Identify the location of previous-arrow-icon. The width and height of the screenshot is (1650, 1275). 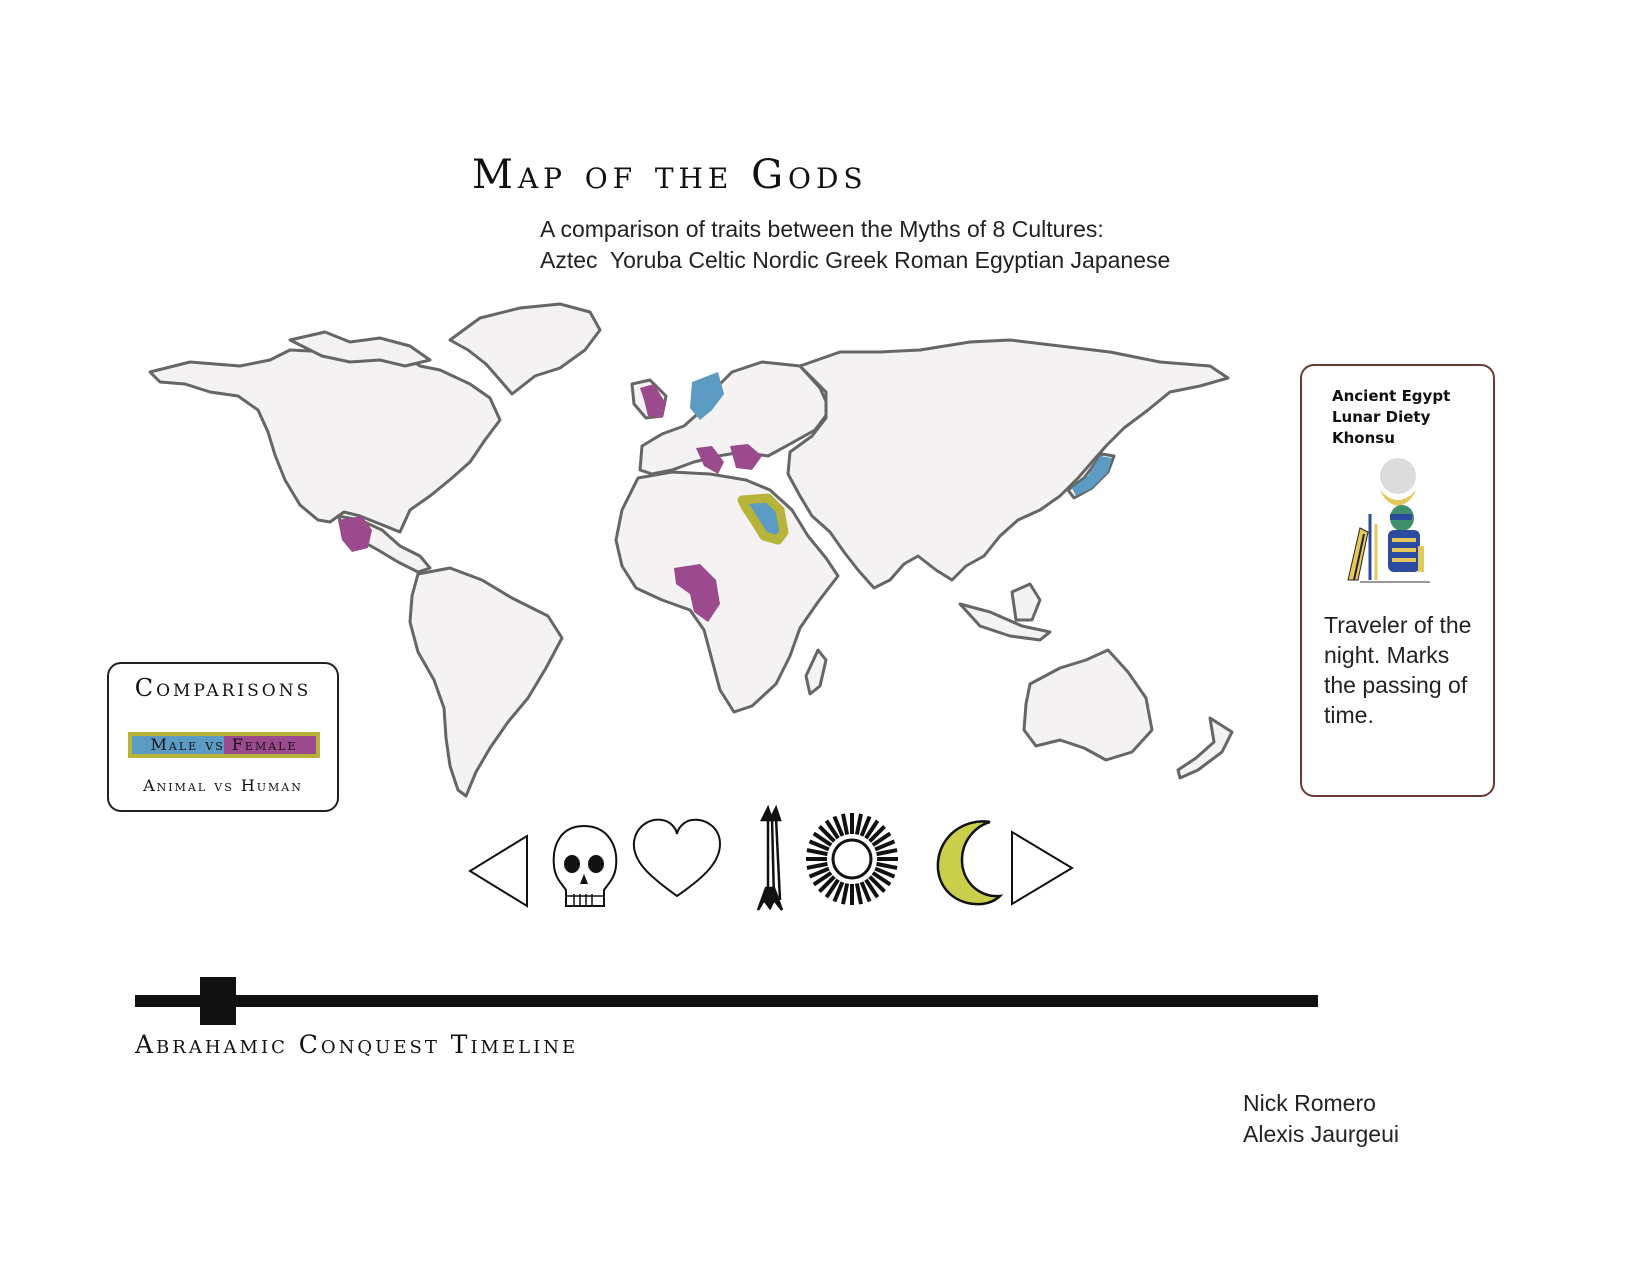
(498, 871).